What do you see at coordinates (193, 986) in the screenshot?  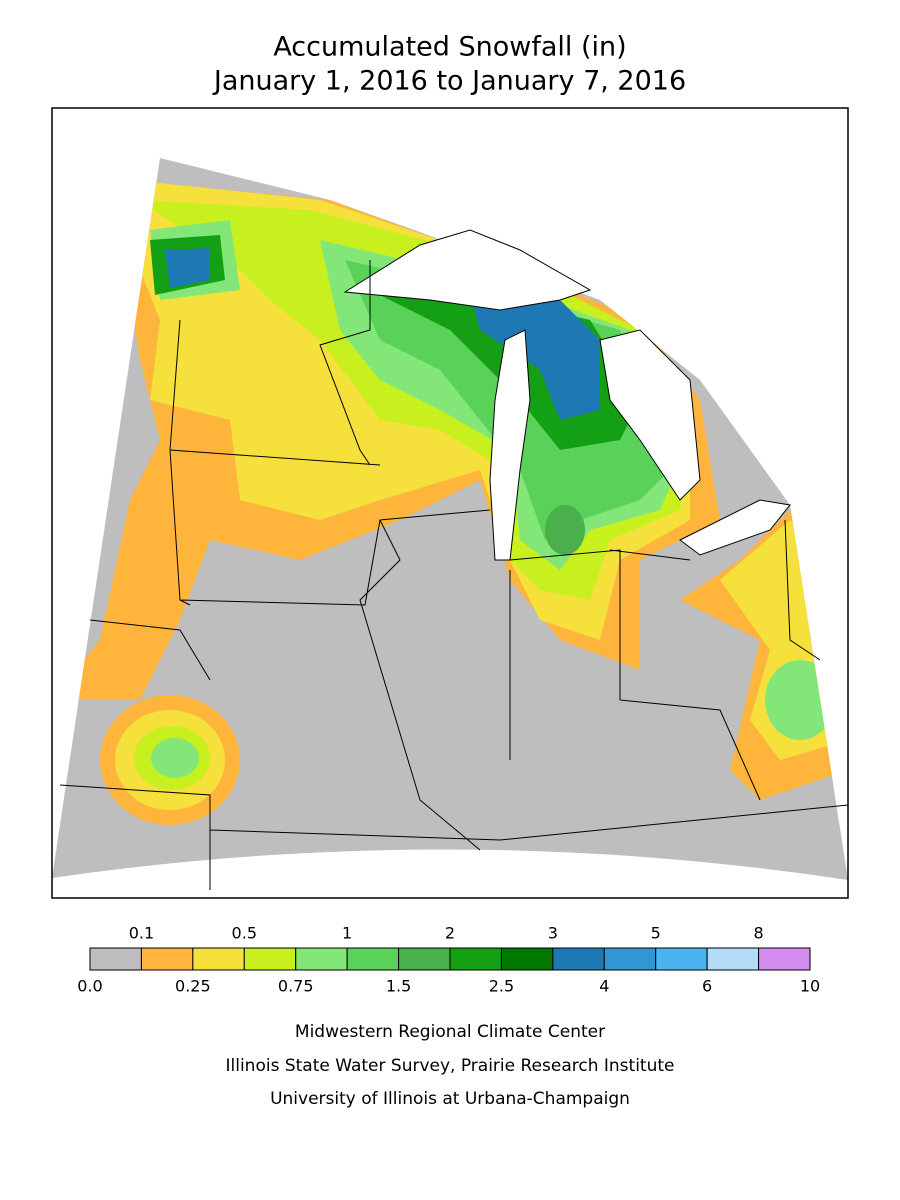 I see `legend-label: 0.25` at bounding box center [193, 986].